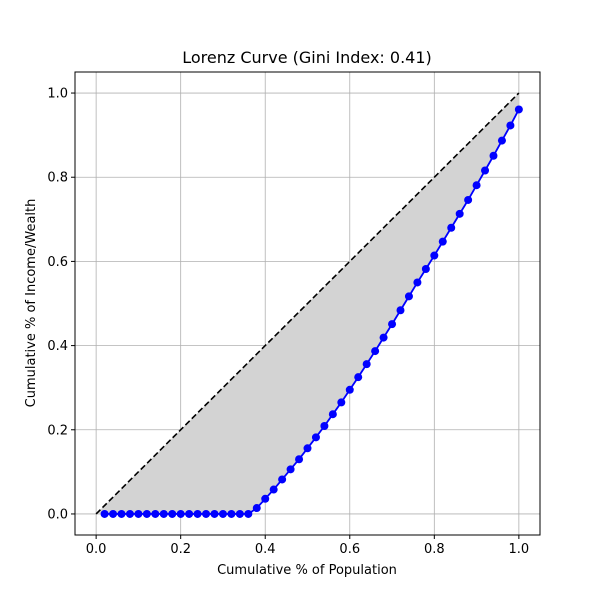  Describe the element at coordinates (307, 570) in the screenshot. I see `x-axis-title: Cumulative % of Population` at that location.